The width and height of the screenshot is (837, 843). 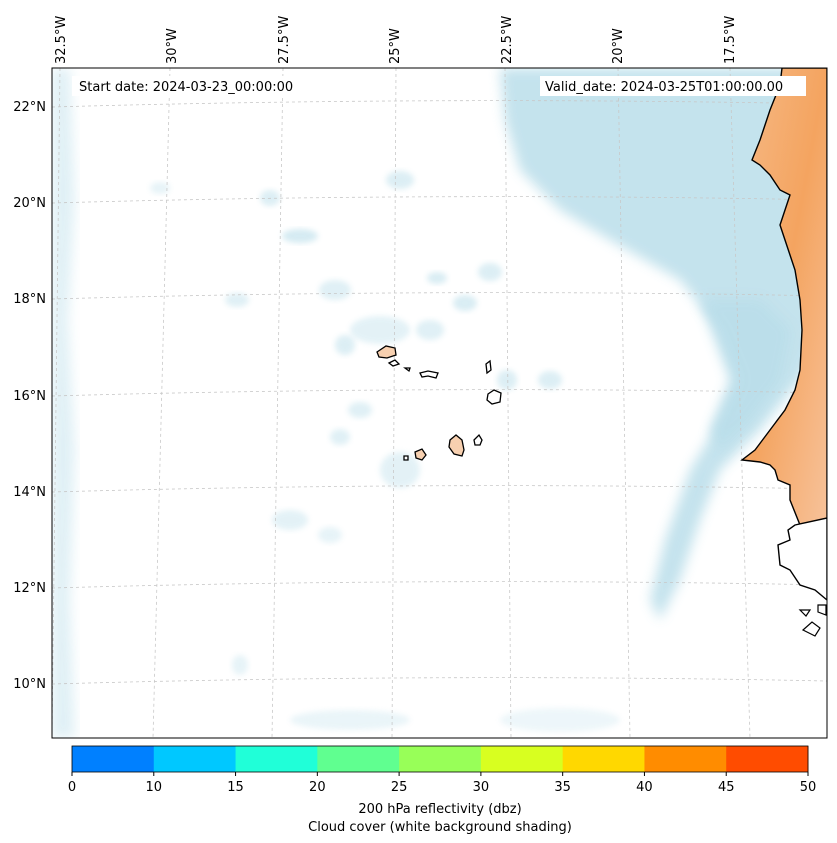 I want to click on cape-verde-islands, so click(x=439, y=403).